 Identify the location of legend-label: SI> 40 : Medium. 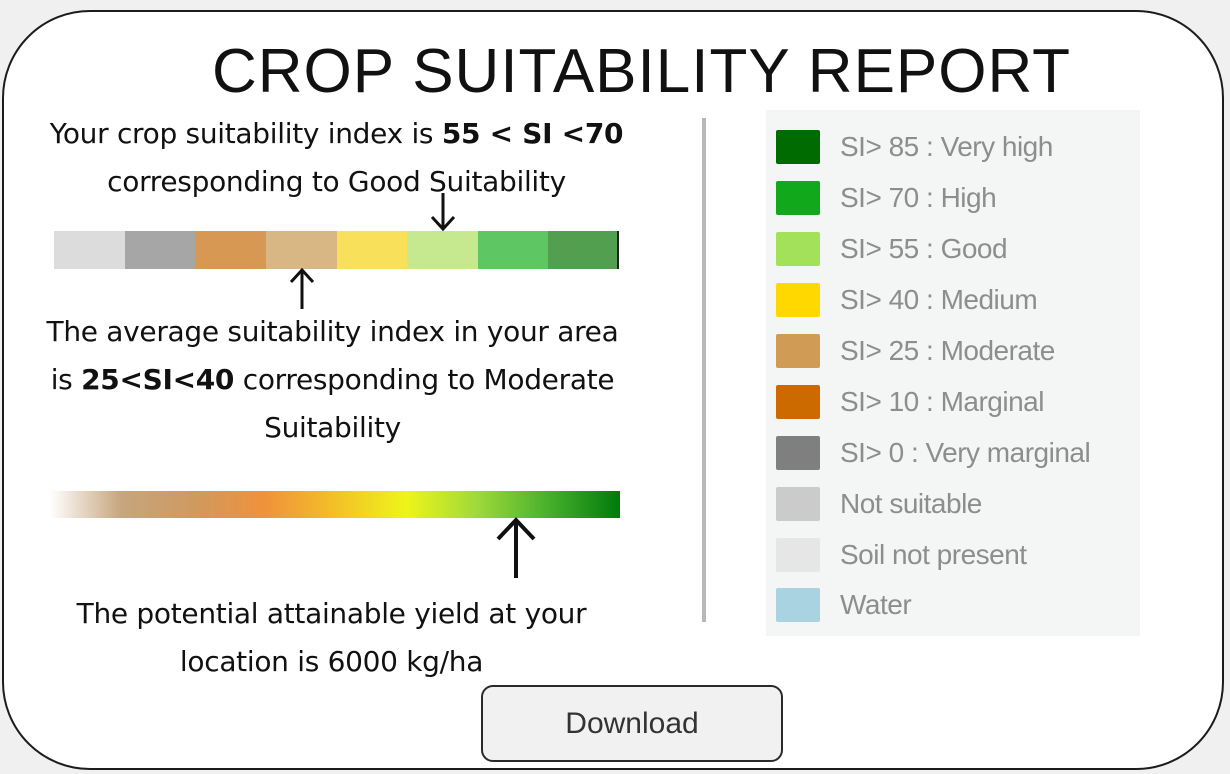
(939, 299).